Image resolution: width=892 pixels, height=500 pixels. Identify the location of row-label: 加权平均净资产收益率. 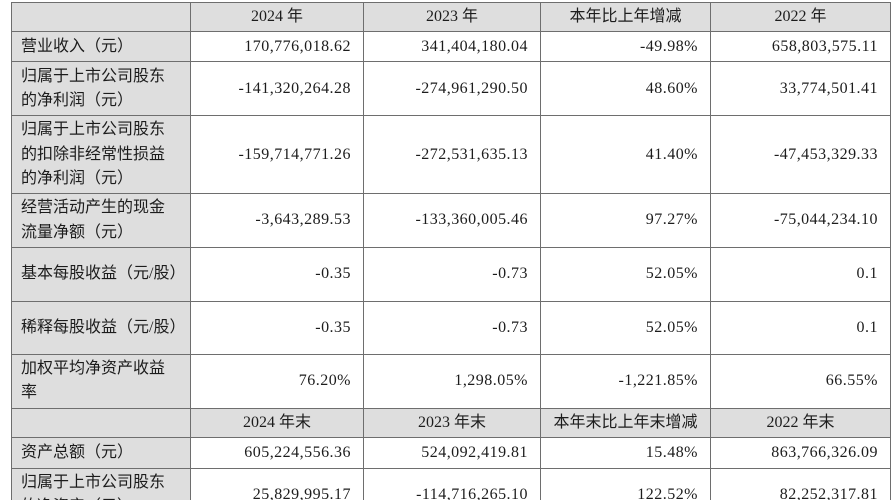
(101, 381).